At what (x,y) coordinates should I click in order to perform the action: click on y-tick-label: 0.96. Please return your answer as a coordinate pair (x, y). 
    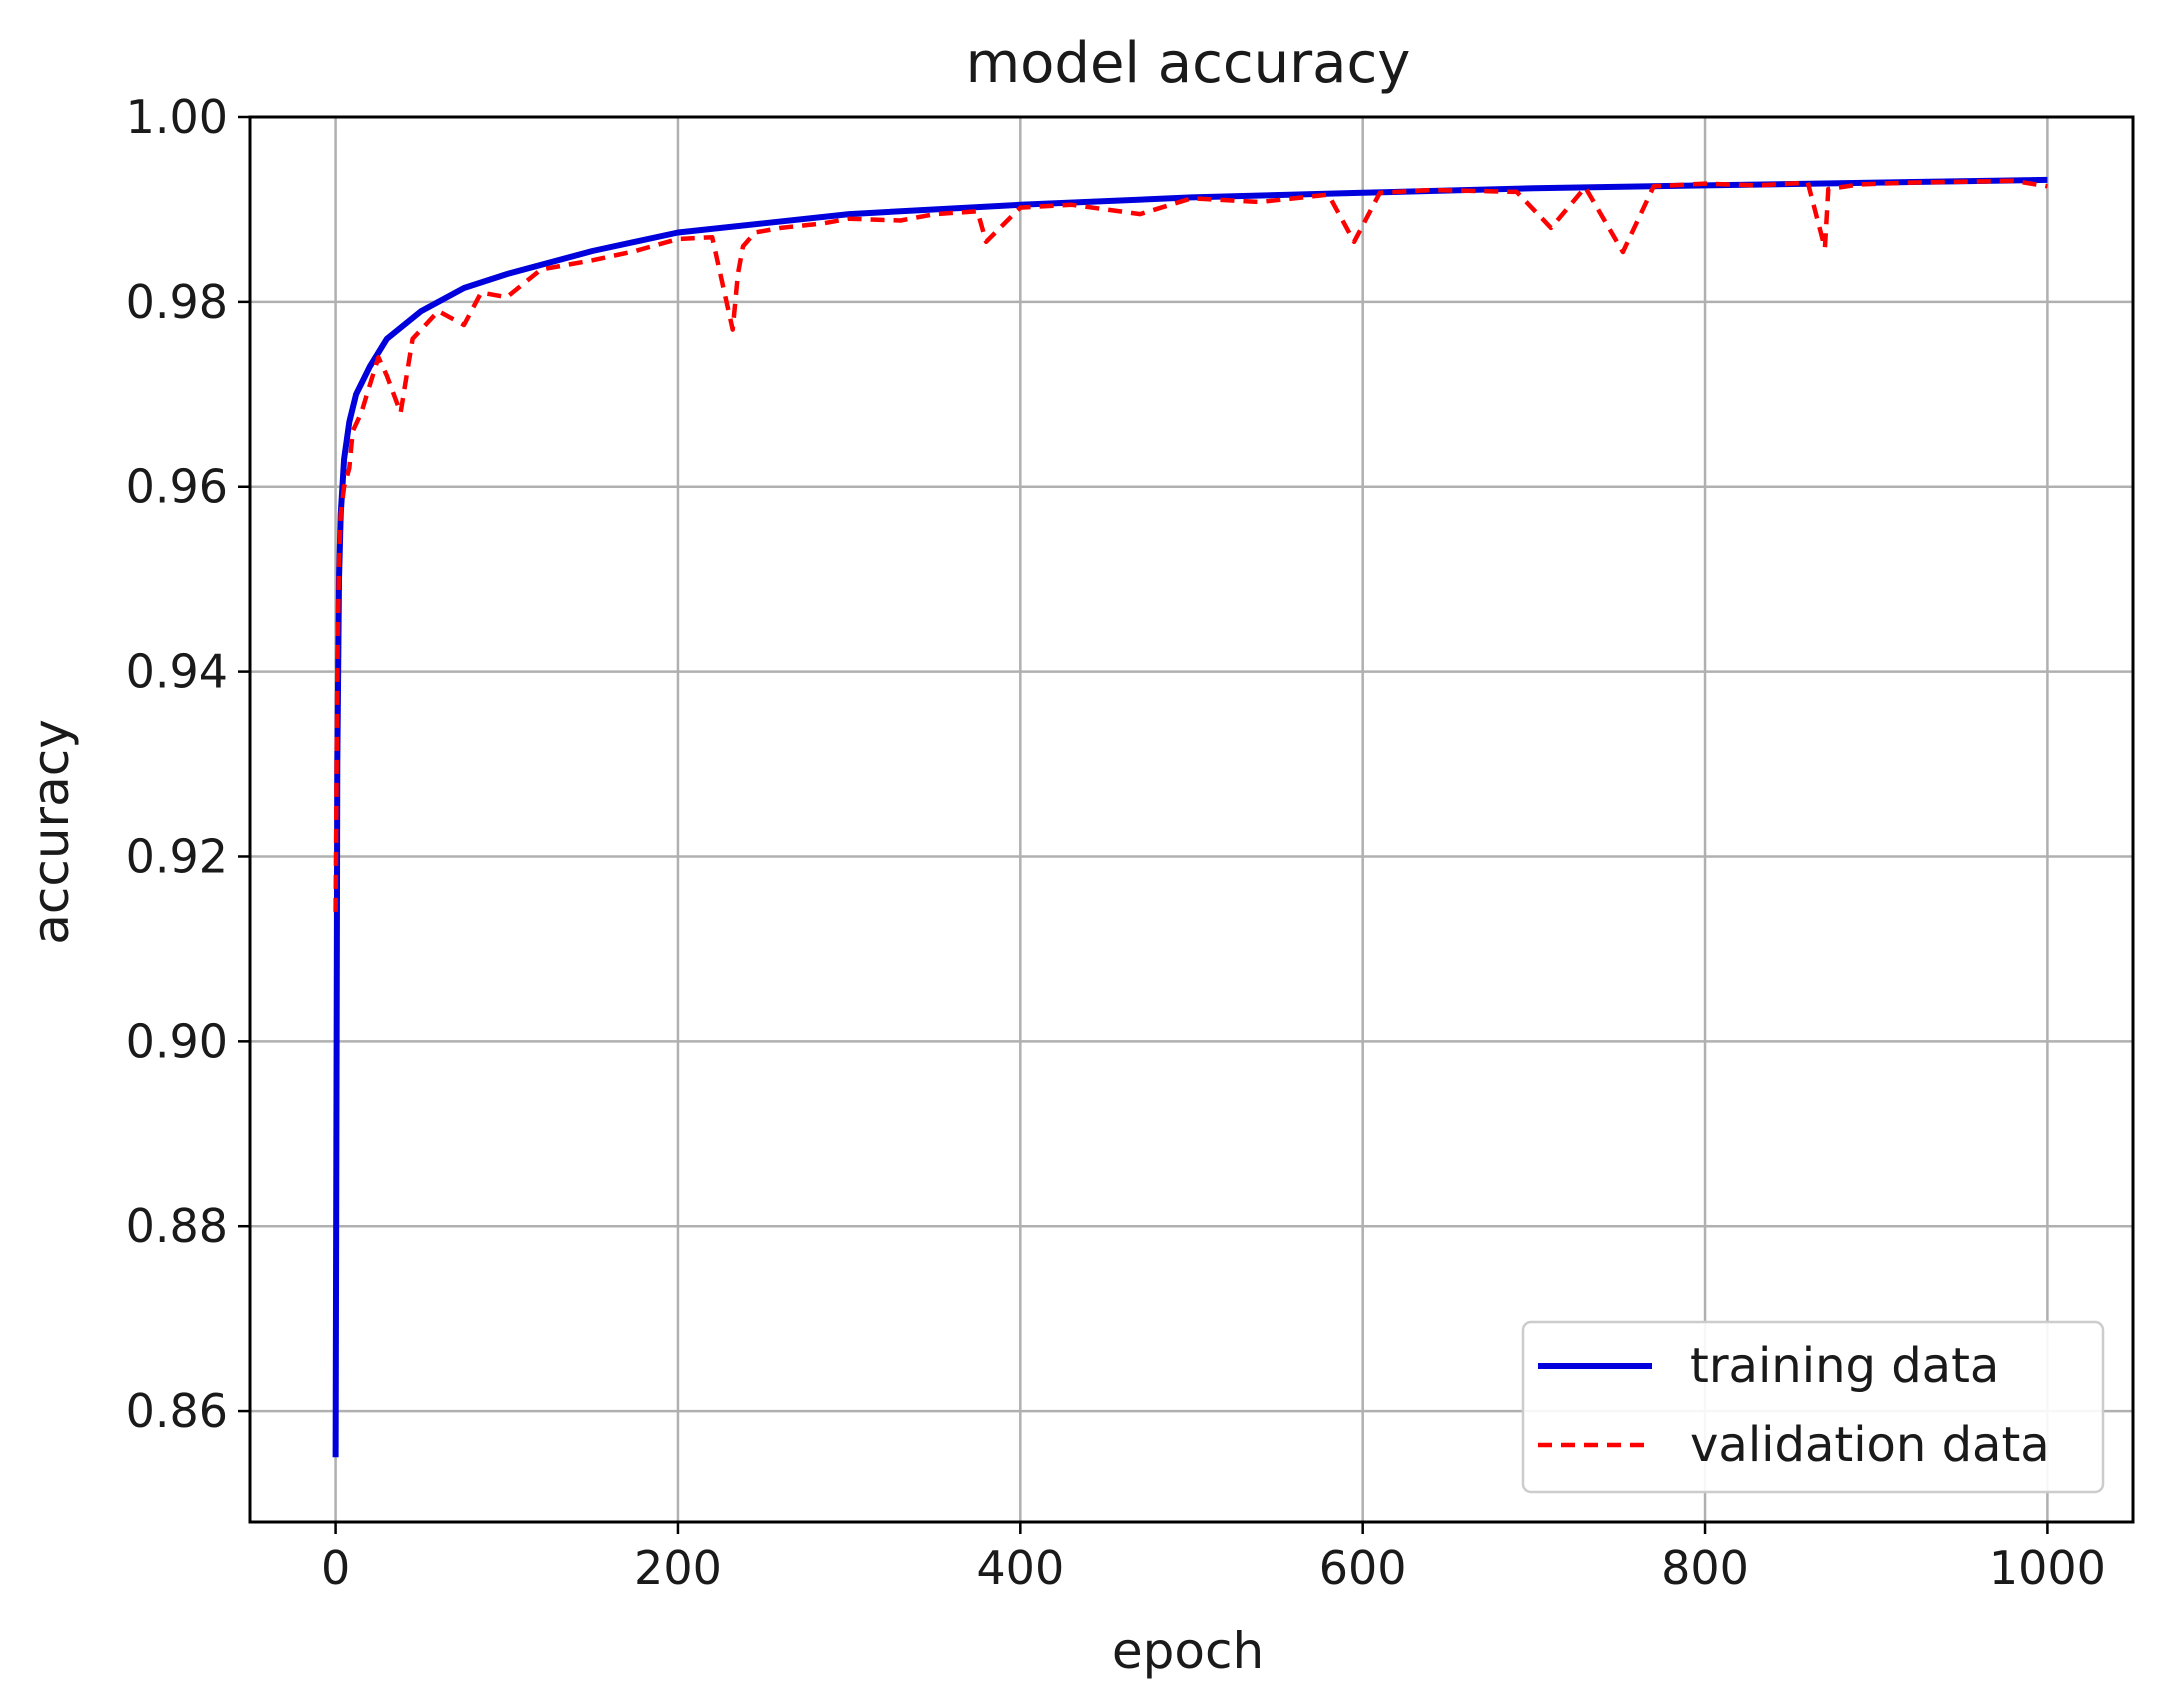
    Looking at the image, I should click on (177, 487).